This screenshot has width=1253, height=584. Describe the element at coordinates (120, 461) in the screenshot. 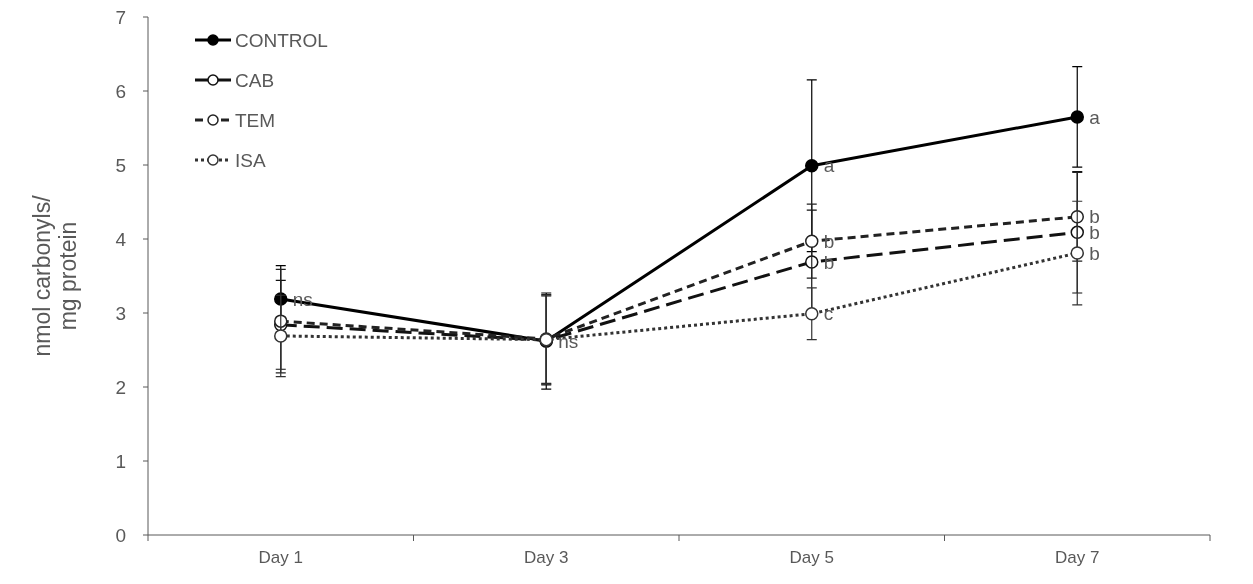

I see `y-tick-label: 1` at that location.